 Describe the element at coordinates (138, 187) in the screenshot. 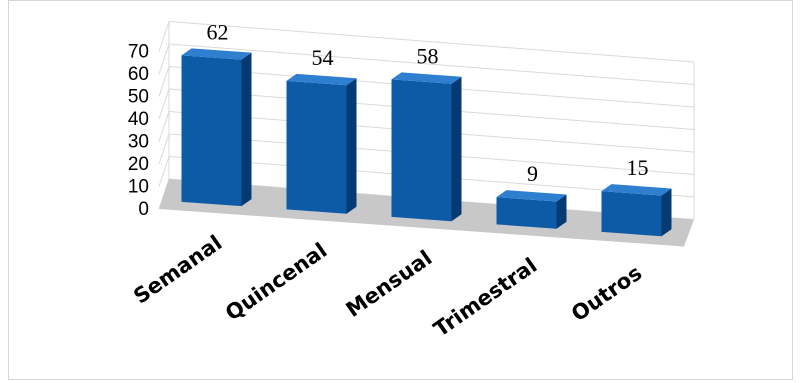

I see `y-tick-label: 10` at that location.